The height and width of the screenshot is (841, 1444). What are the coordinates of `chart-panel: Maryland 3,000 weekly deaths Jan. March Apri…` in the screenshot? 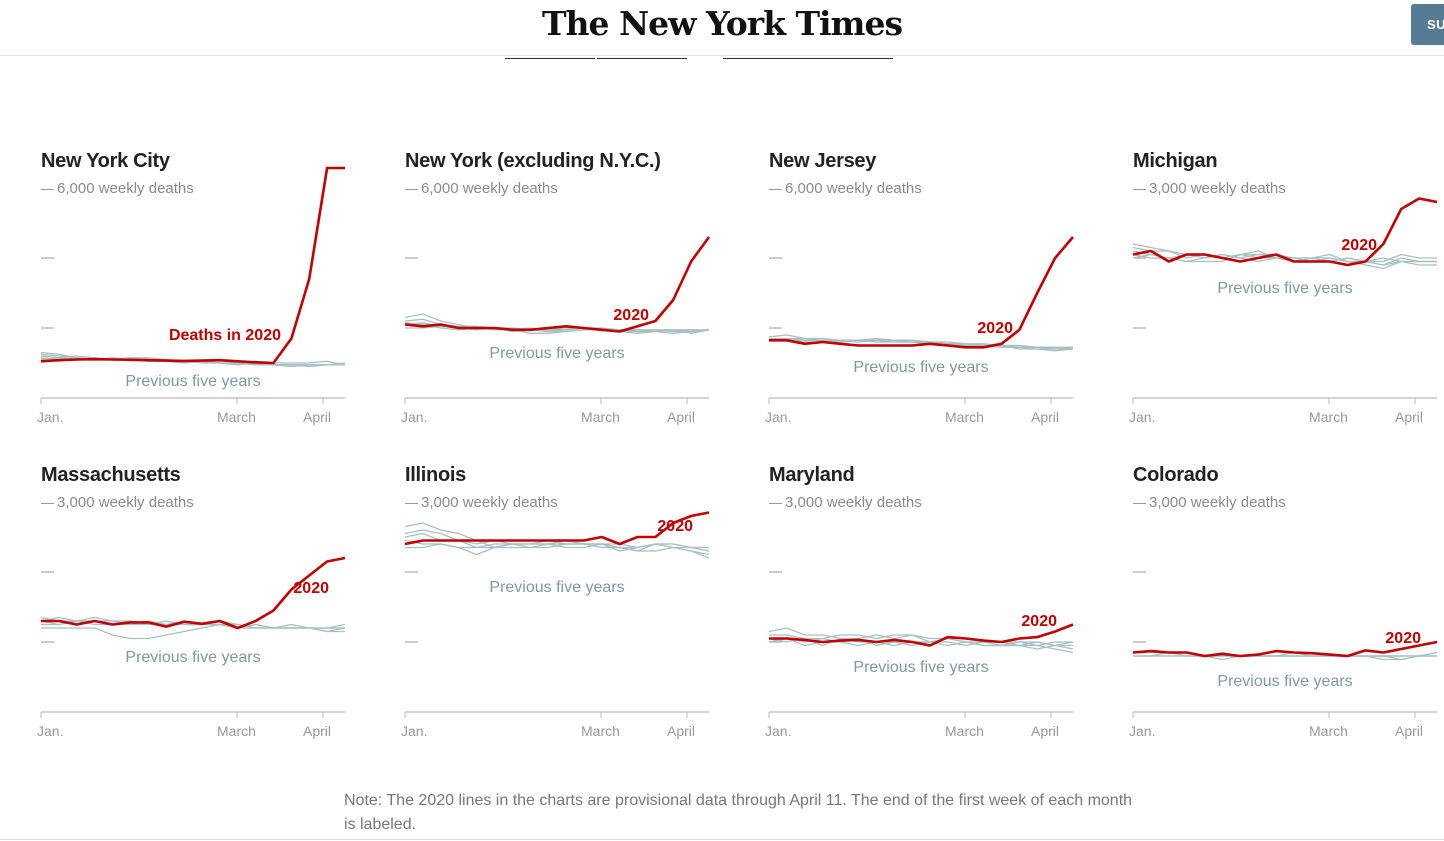 It's located at (927, 614).